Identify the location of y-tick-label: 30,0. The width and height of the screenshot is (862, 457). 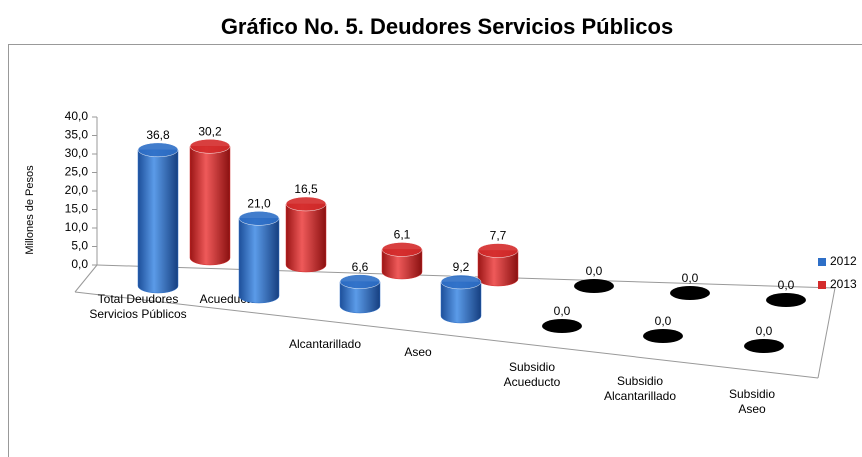
(77, 153).